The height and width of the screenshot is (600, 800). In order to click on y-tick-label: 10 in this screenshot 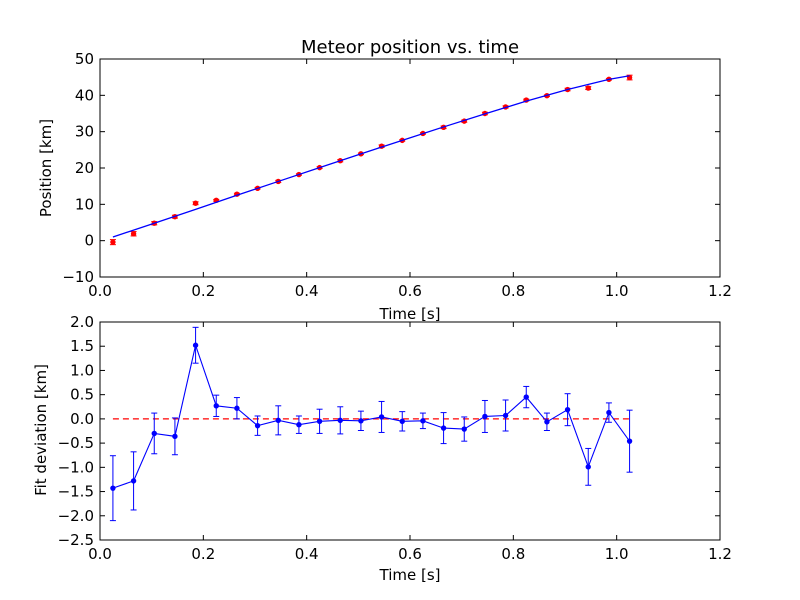, I will do `click(84, 204)`.